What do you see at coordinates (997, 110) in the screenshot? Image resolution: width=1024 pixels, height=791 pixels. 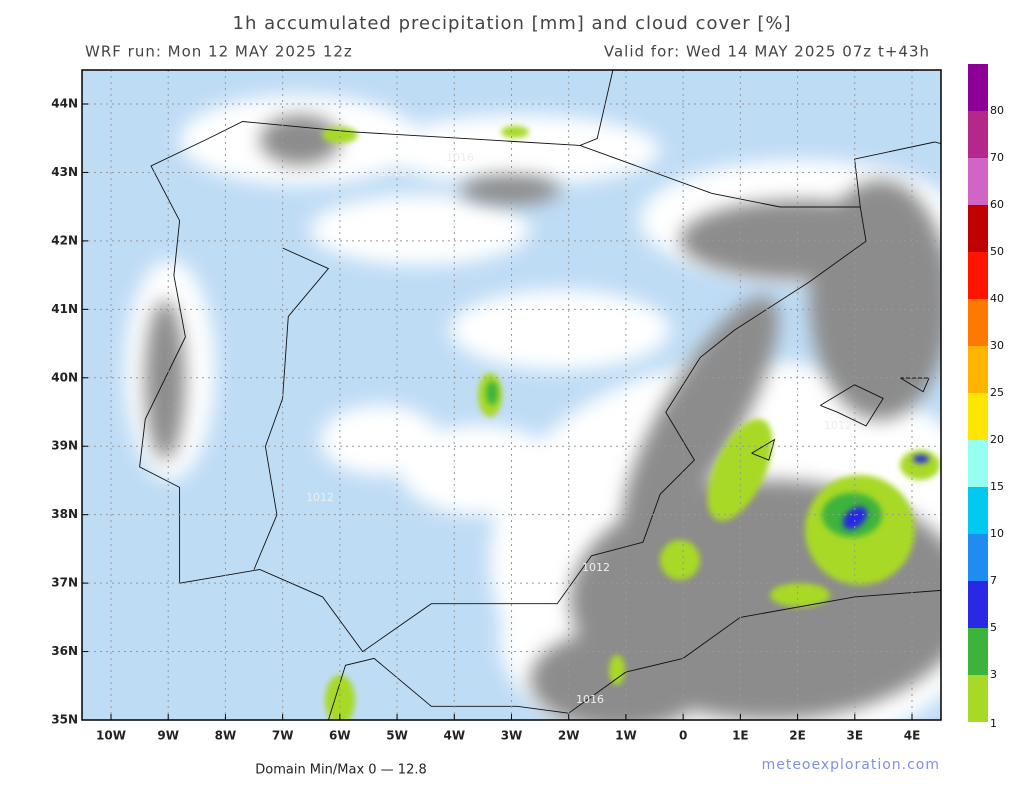 I see `colorbar-label: 80` at bounding box center [997, 110].